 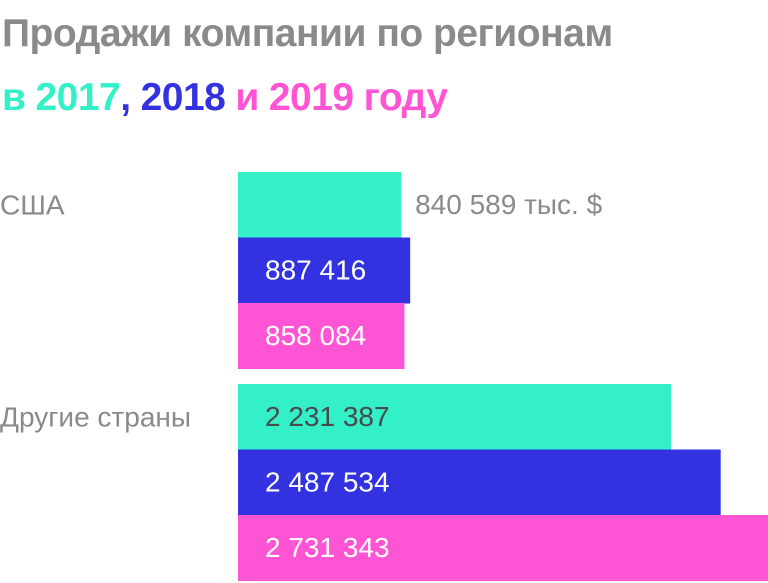 I want to click on category-label: Другие страны, so click(x=95, y=416).